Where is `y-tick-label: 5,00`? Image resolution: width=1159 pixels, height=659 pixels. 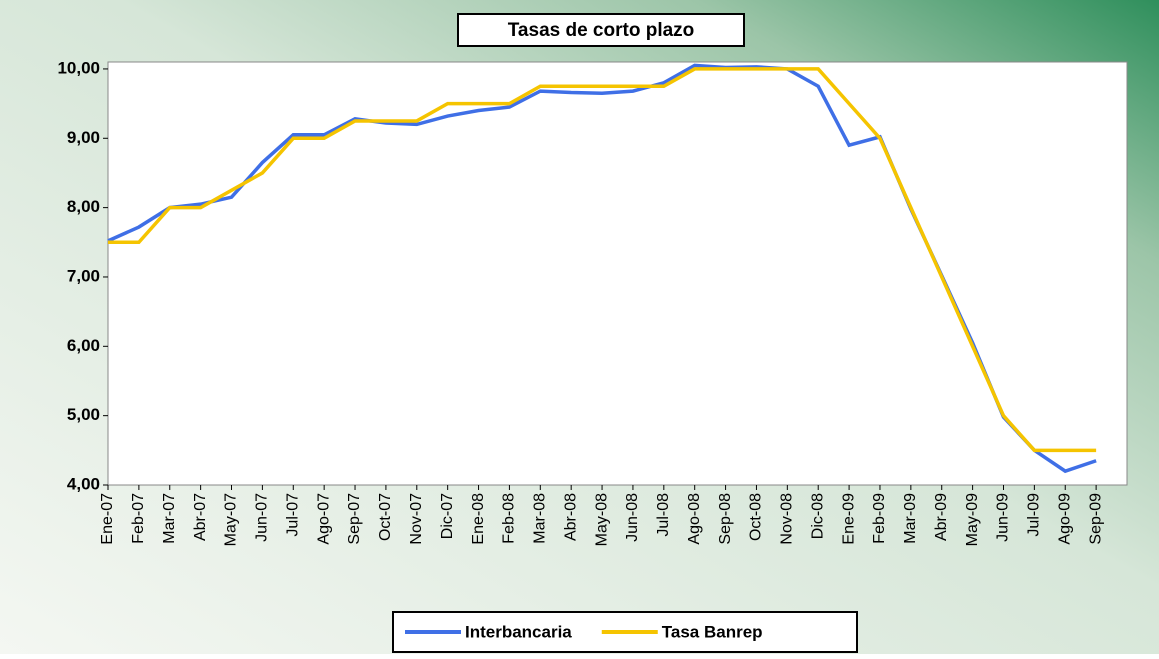
y-tick-label: 5,00 is located at coordinates (83, 414).